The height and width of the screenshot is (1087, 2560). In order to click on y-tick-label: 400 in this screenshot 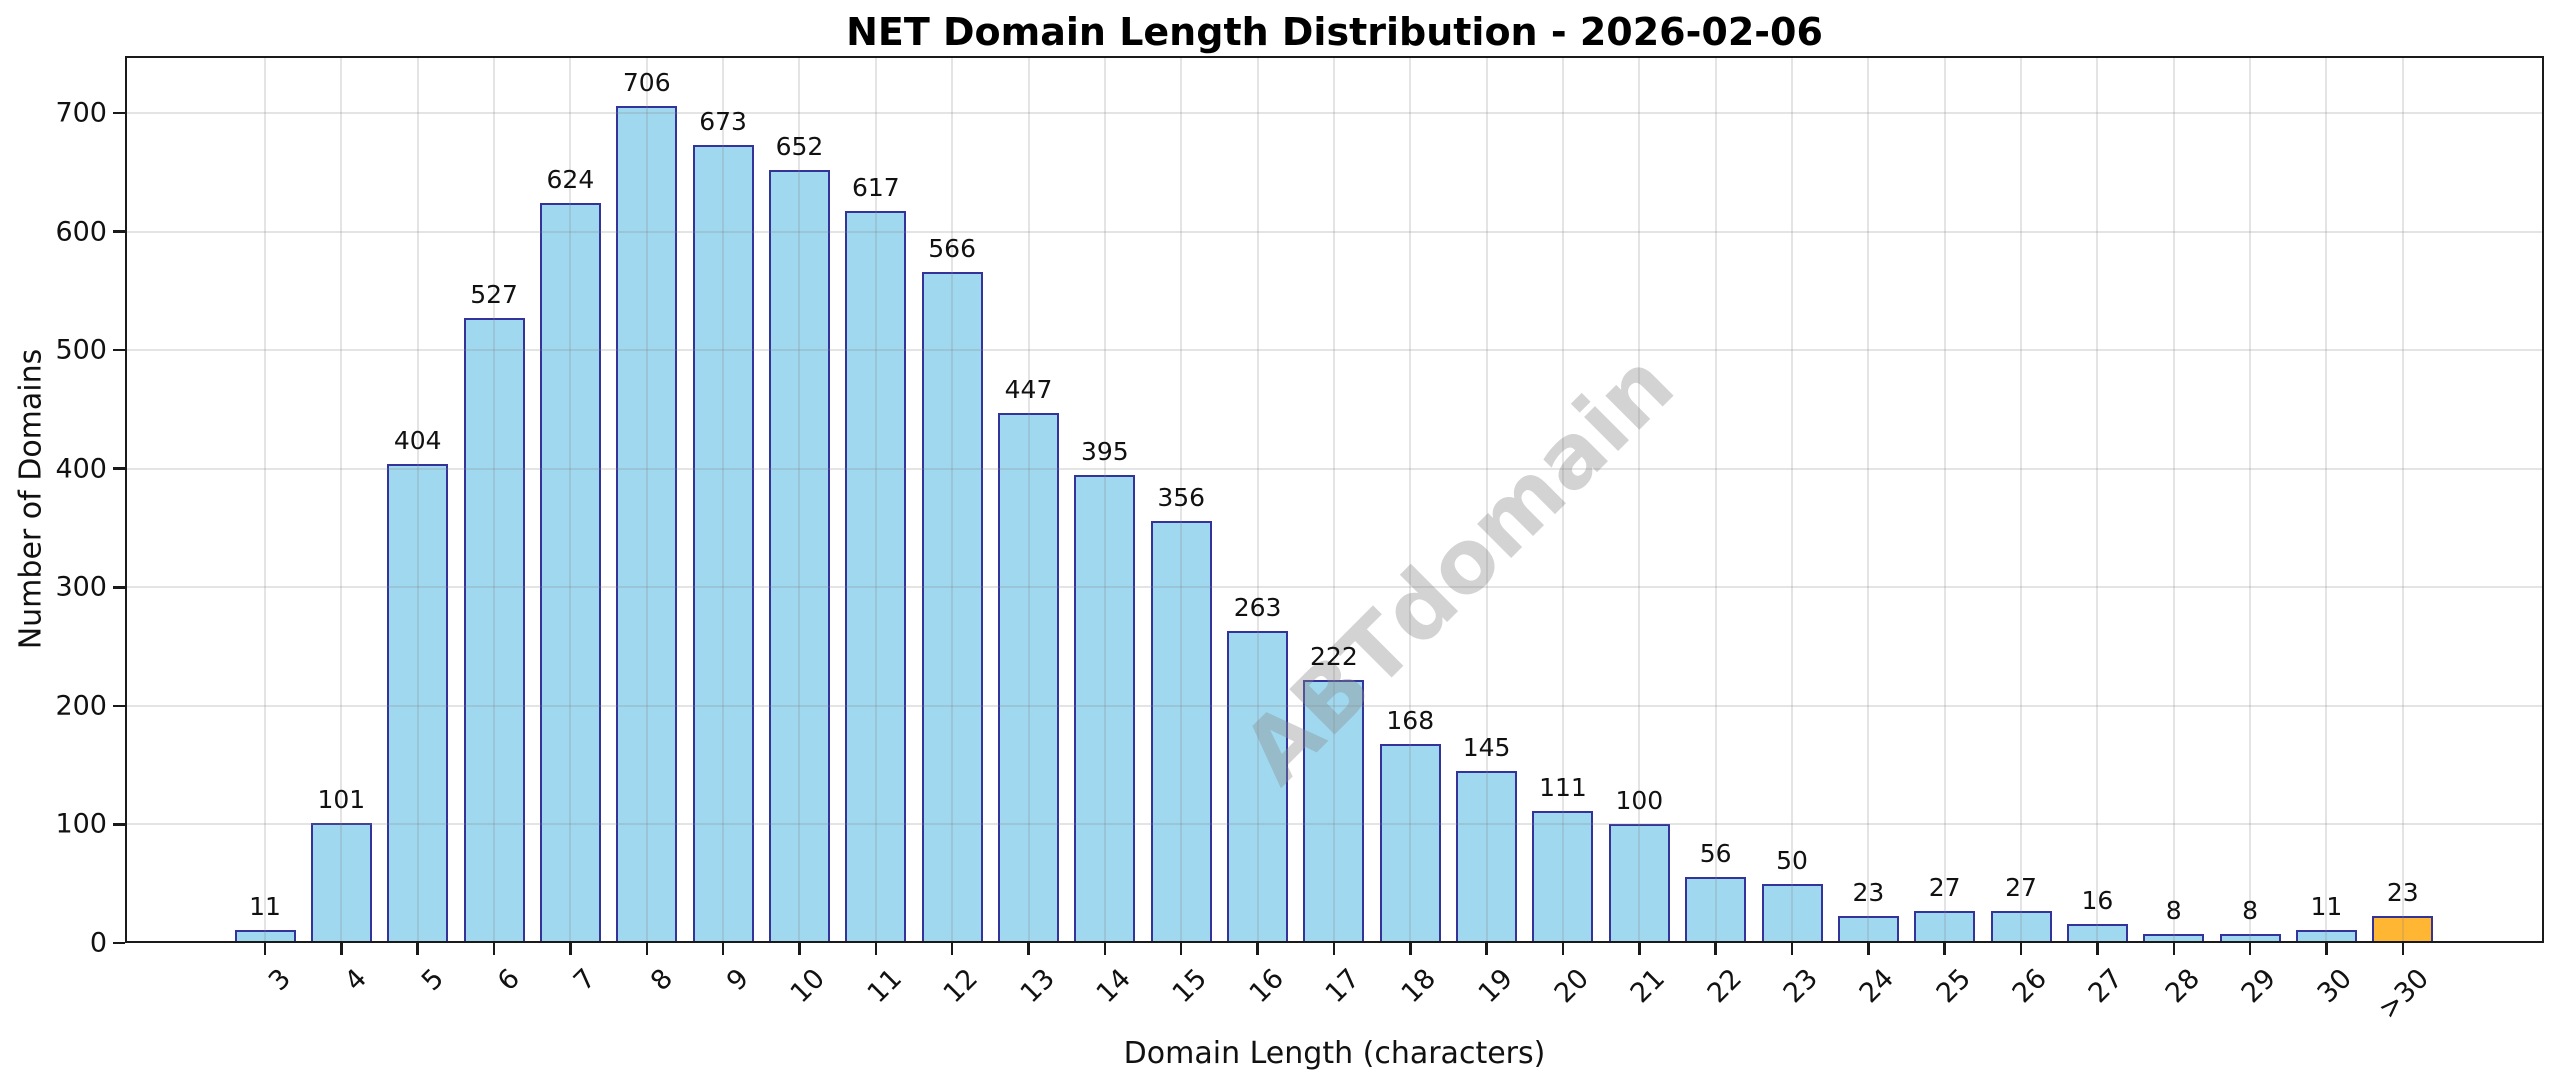, I will do `click(81, 469)`.